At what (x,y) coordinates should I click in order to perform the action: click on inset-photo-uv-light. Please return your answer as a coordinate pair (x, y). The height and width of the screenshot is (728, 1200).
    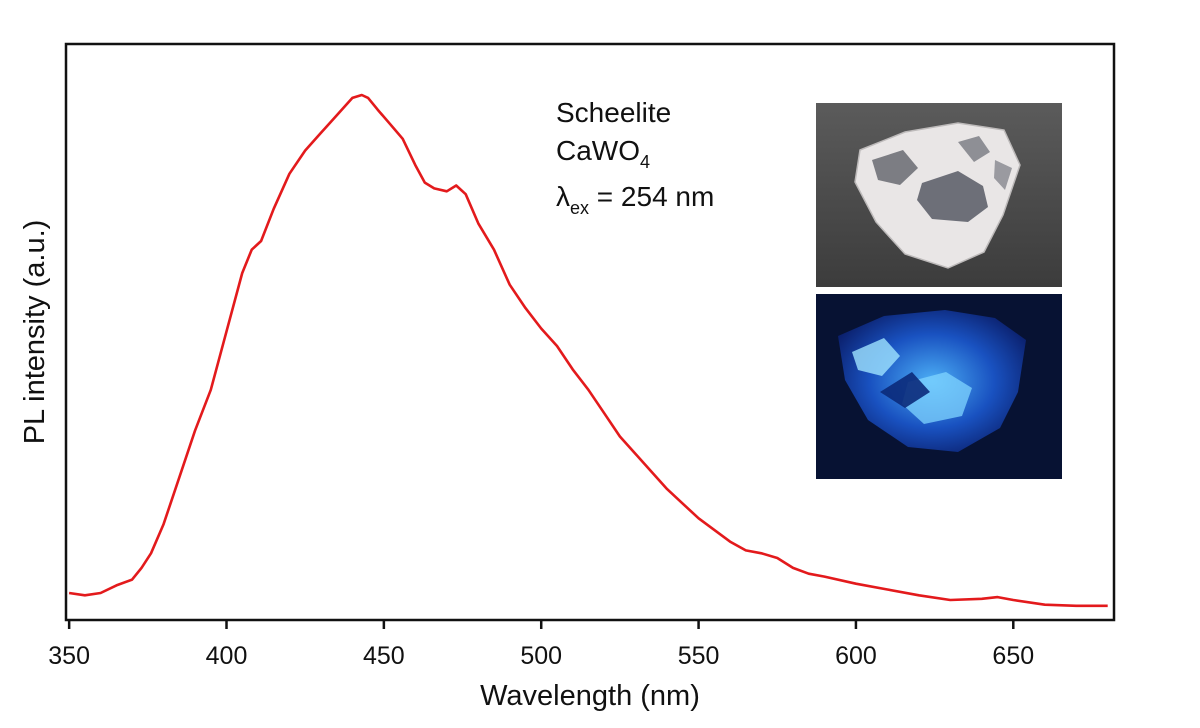
    Looking at the image, I should click on (939, 386).